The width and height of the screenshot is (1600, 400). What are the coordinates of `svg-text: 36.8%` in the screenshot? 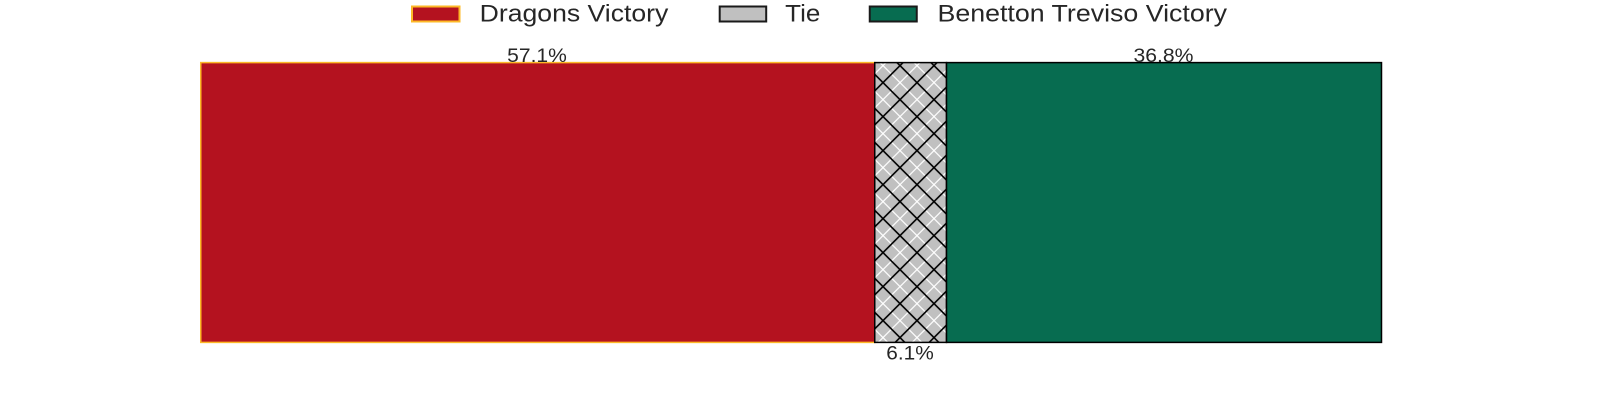 It's located at (1164, 56).